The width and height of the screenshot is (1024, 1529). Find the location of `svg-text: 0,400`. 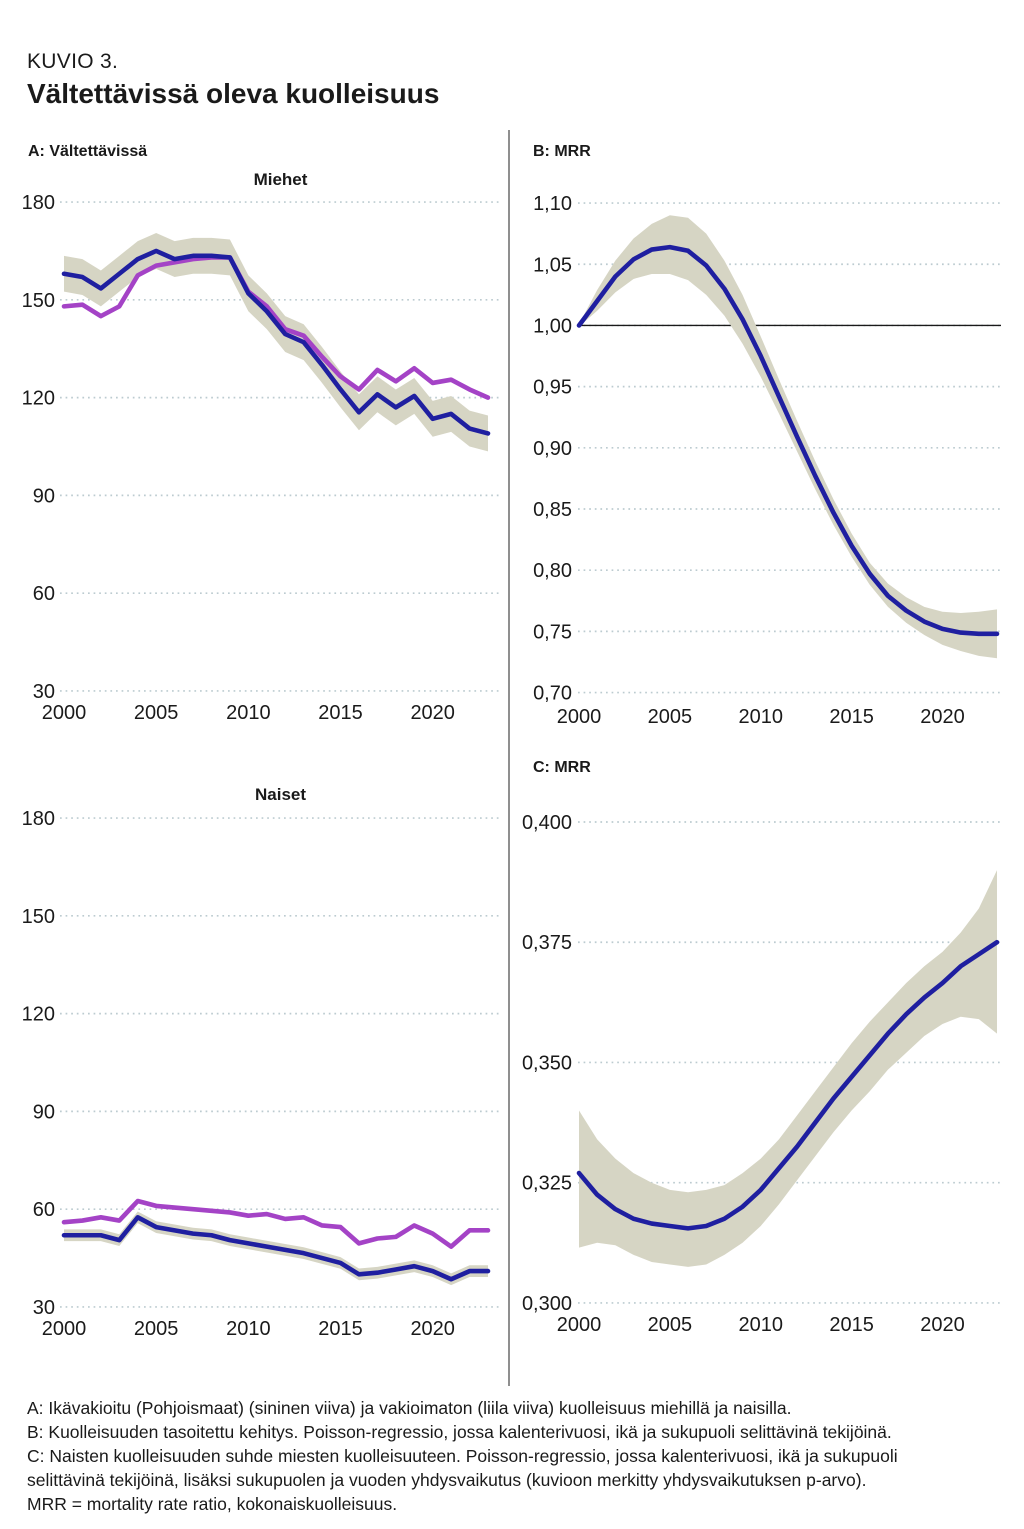

svg-text: 0,400 is located at coordinates (547, 823).